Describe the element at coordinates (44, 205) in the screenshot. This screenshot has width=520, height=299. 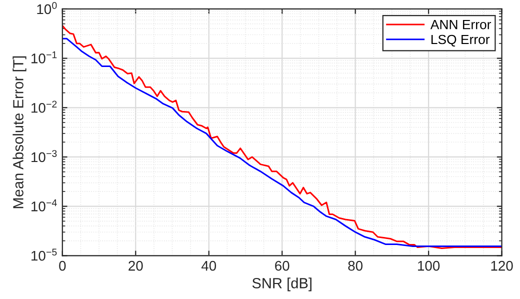
I see `y-tick-label: 10$^{−4}$` at that location.